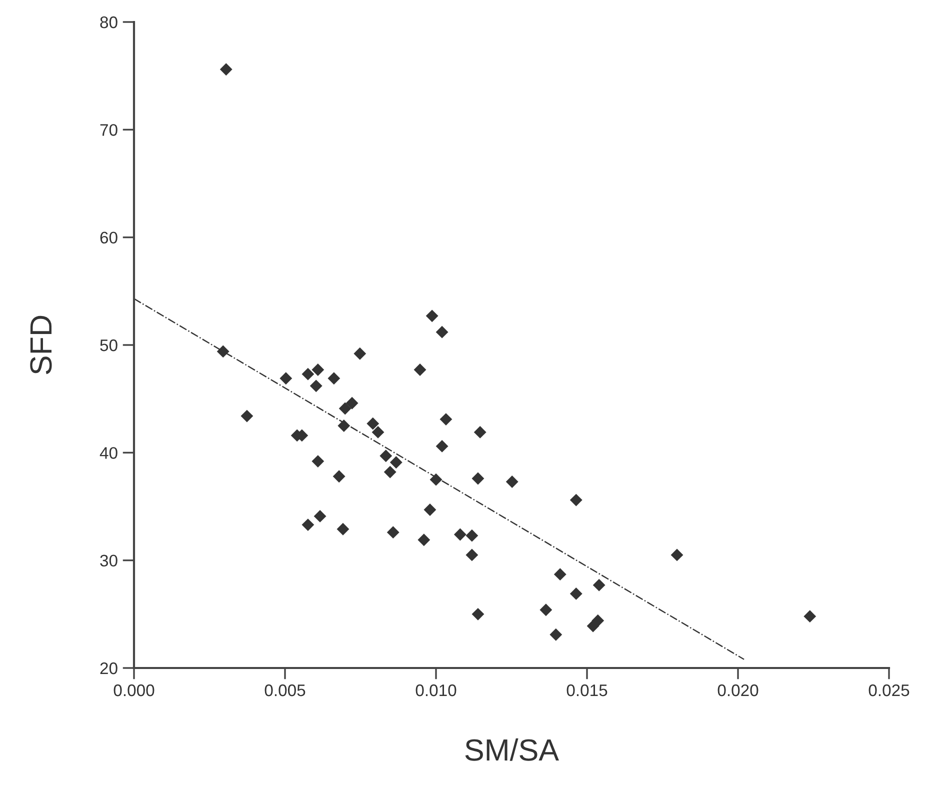 This screenshot has width=925, height=786. I want to click on y-axis-title: SFD, so click(41, 345).